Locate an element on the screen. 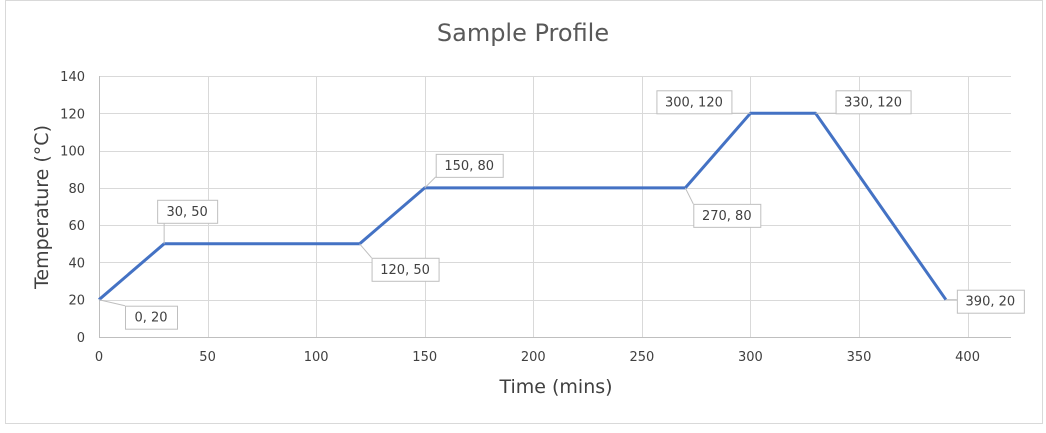  data-label-text: 0, 20 is located at coordinates (150, 318).